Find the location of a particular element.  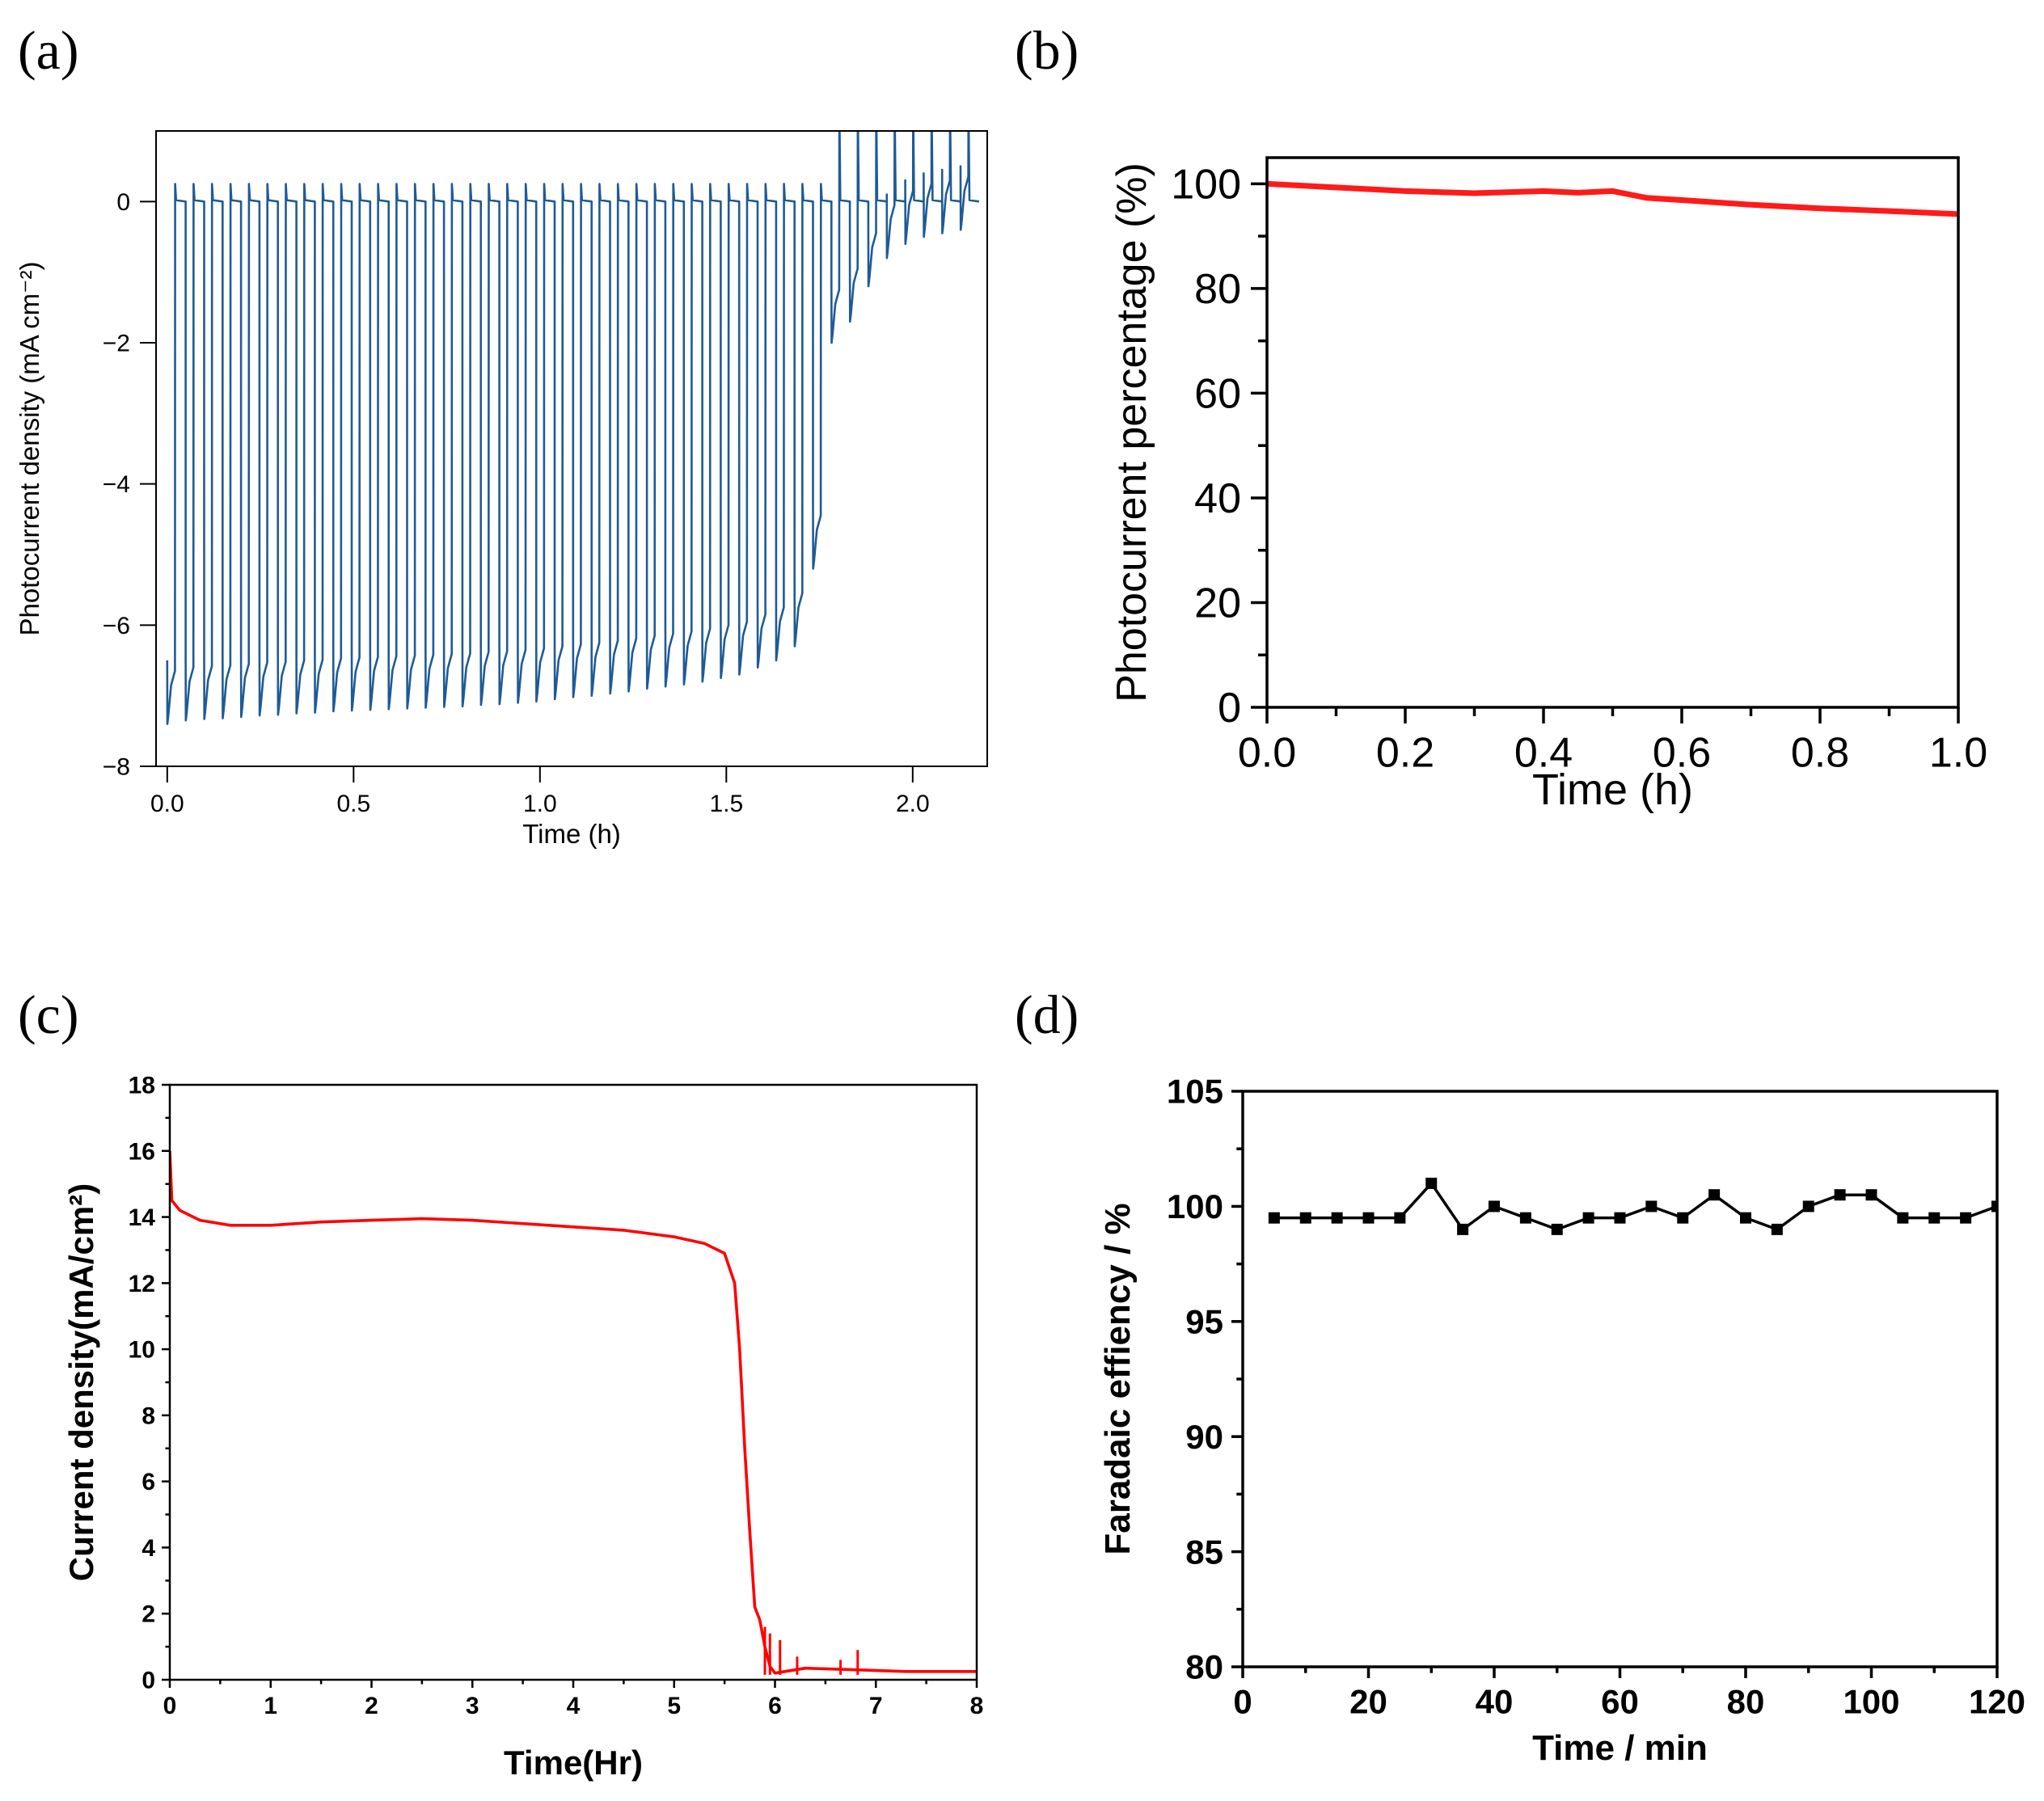

x-tick-label: 100 is located at coordinates (1871, 1702).